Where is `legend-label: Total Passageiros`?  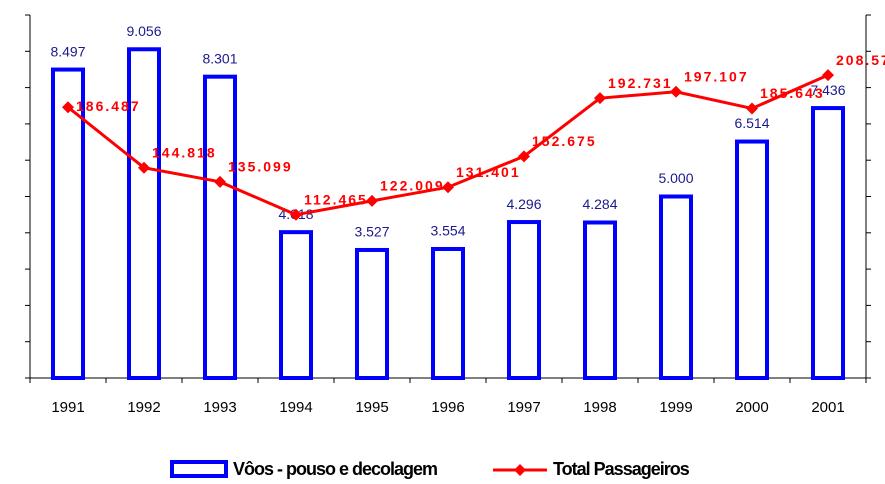
legend-label: Total Passageiros is located at coordinates (621, 469).